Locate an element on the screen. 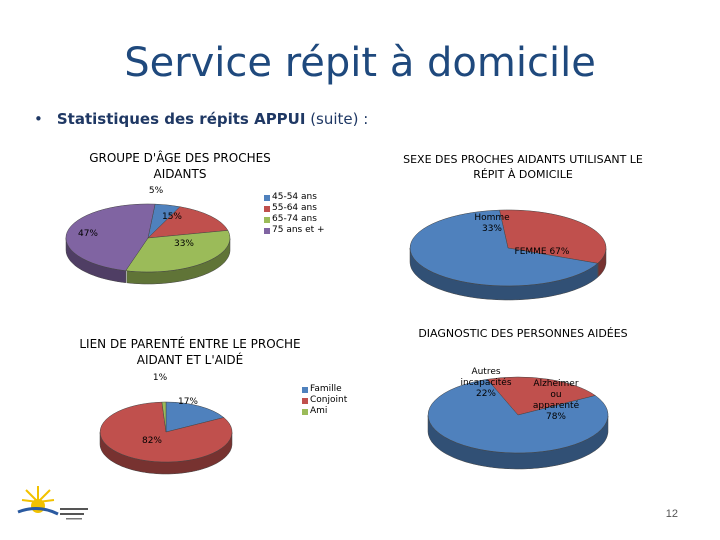 Image resolution: width=720 pixels, height=540 pixels. chart-age-label-3: 47% is located at coordinates (88, 234).